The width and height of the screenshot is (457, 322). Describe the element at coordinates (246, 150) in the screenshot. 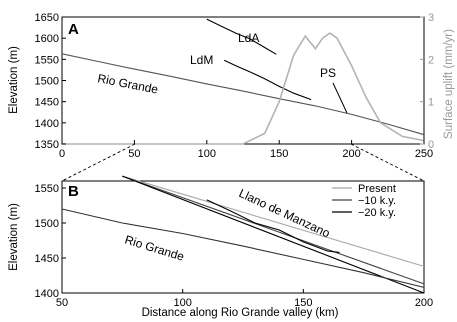

I see `panel-a-x-ticks: 0 50 100 150 200 250` at that location.